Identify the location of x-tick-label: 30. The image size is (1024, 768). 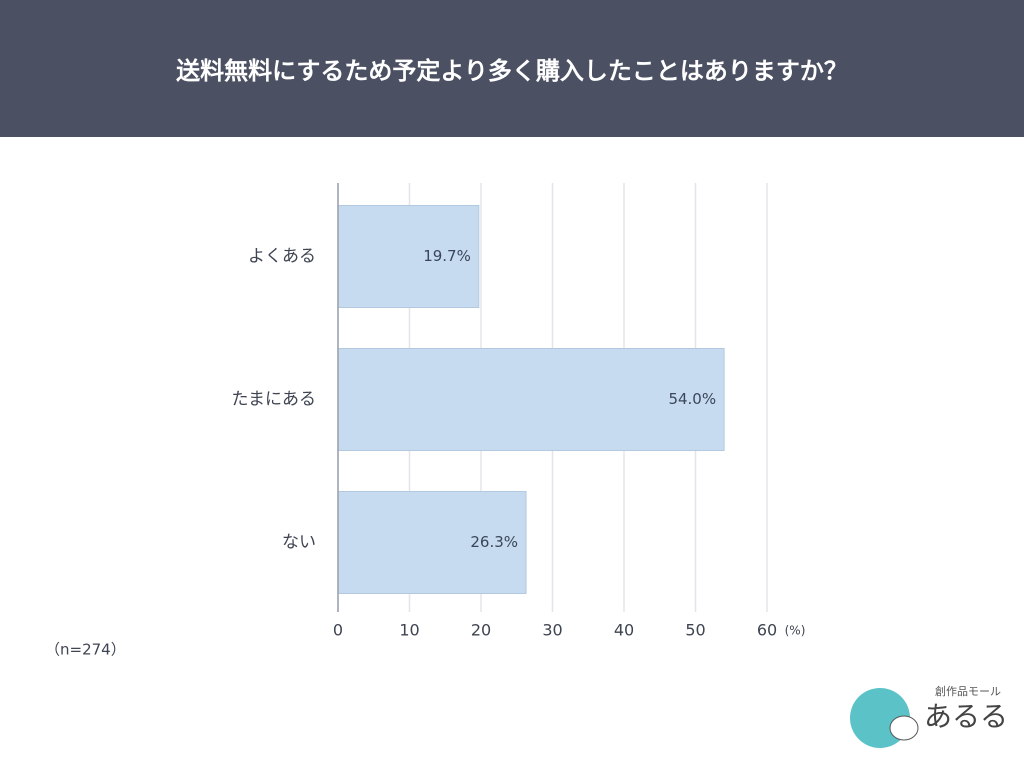
(552, 630).